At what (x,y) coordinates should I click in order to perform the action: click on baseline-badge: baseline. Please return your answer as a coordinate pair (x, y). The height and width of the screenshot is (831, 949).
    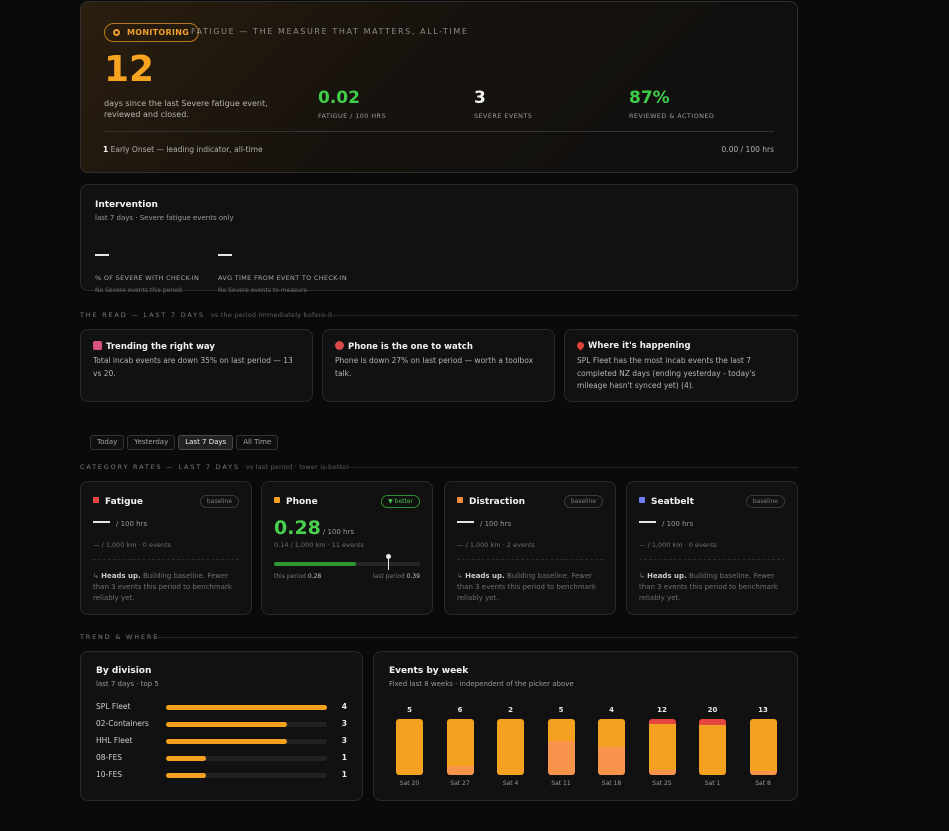
    Looking at the image, I should click on (583, 501).